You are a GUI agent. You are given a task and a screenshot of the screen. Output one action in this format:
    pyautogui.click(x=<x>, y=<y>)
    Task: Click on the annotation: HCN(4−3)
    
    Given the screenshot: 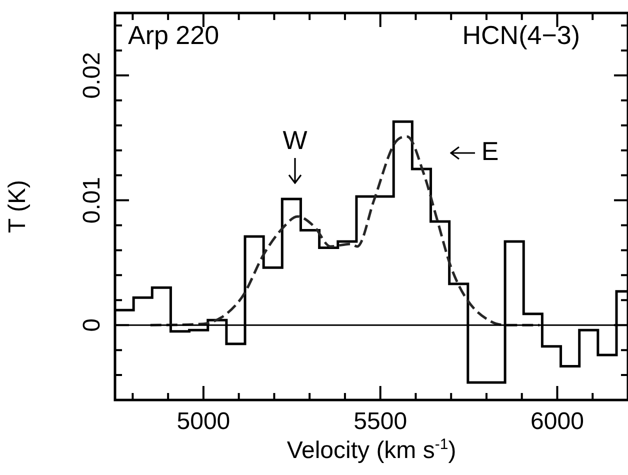 What is the action you would take?
    pyautogui.click(x=521, y=35)
    